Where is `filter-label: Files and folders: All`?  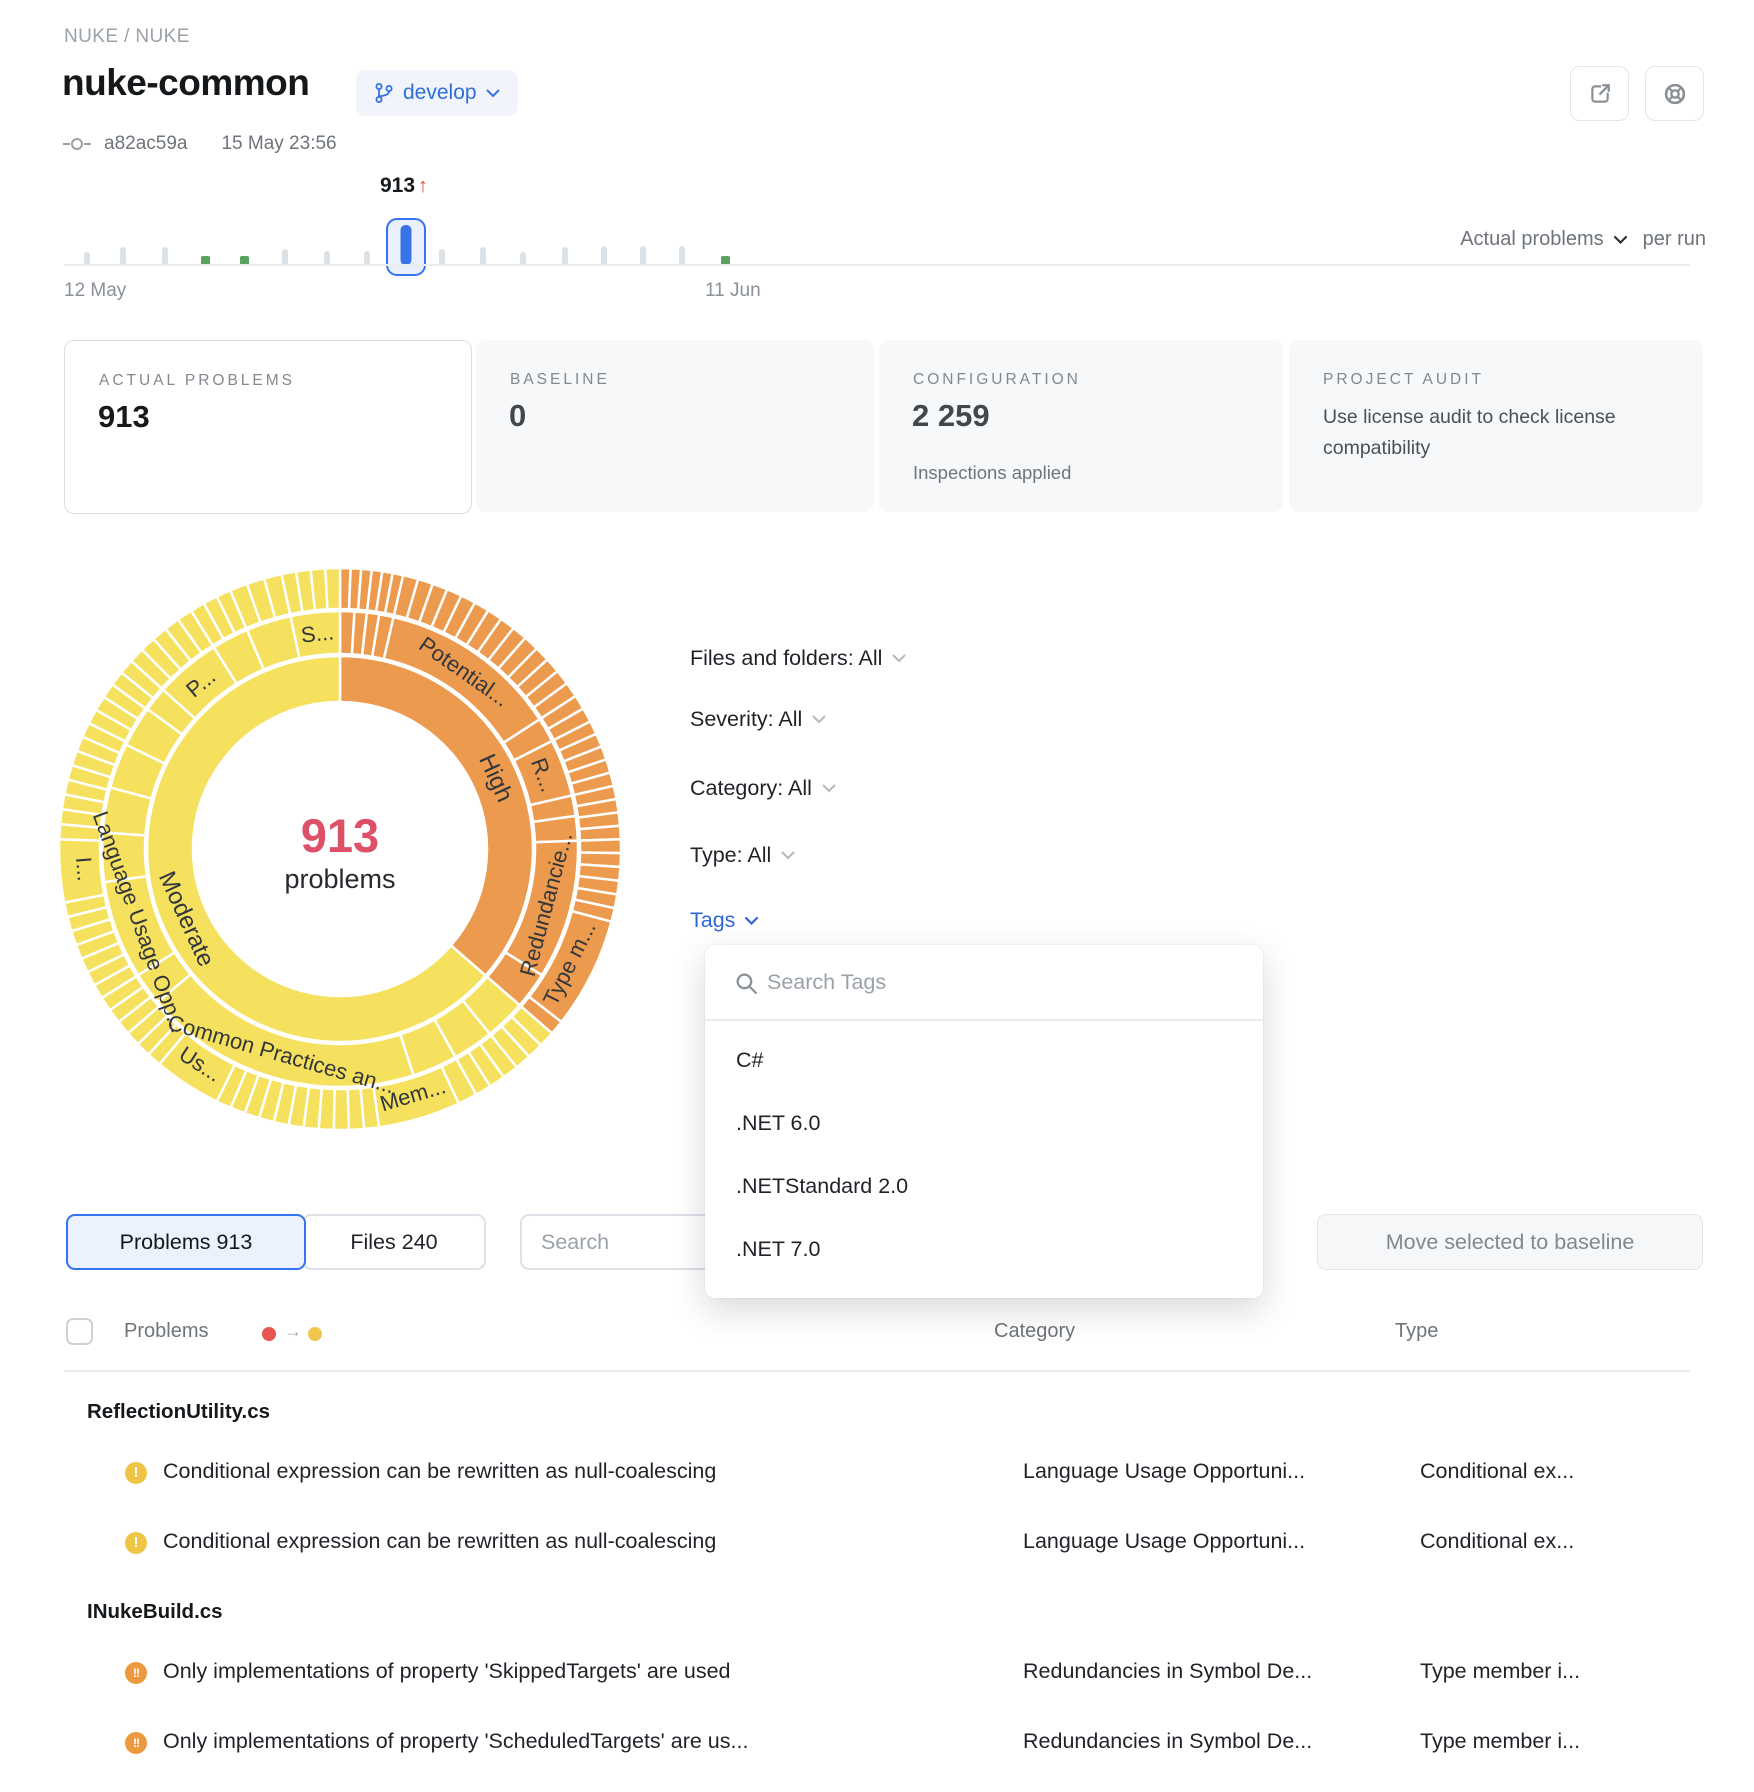 filter-label: Files and folders: All is located at coordinates (786, 658).